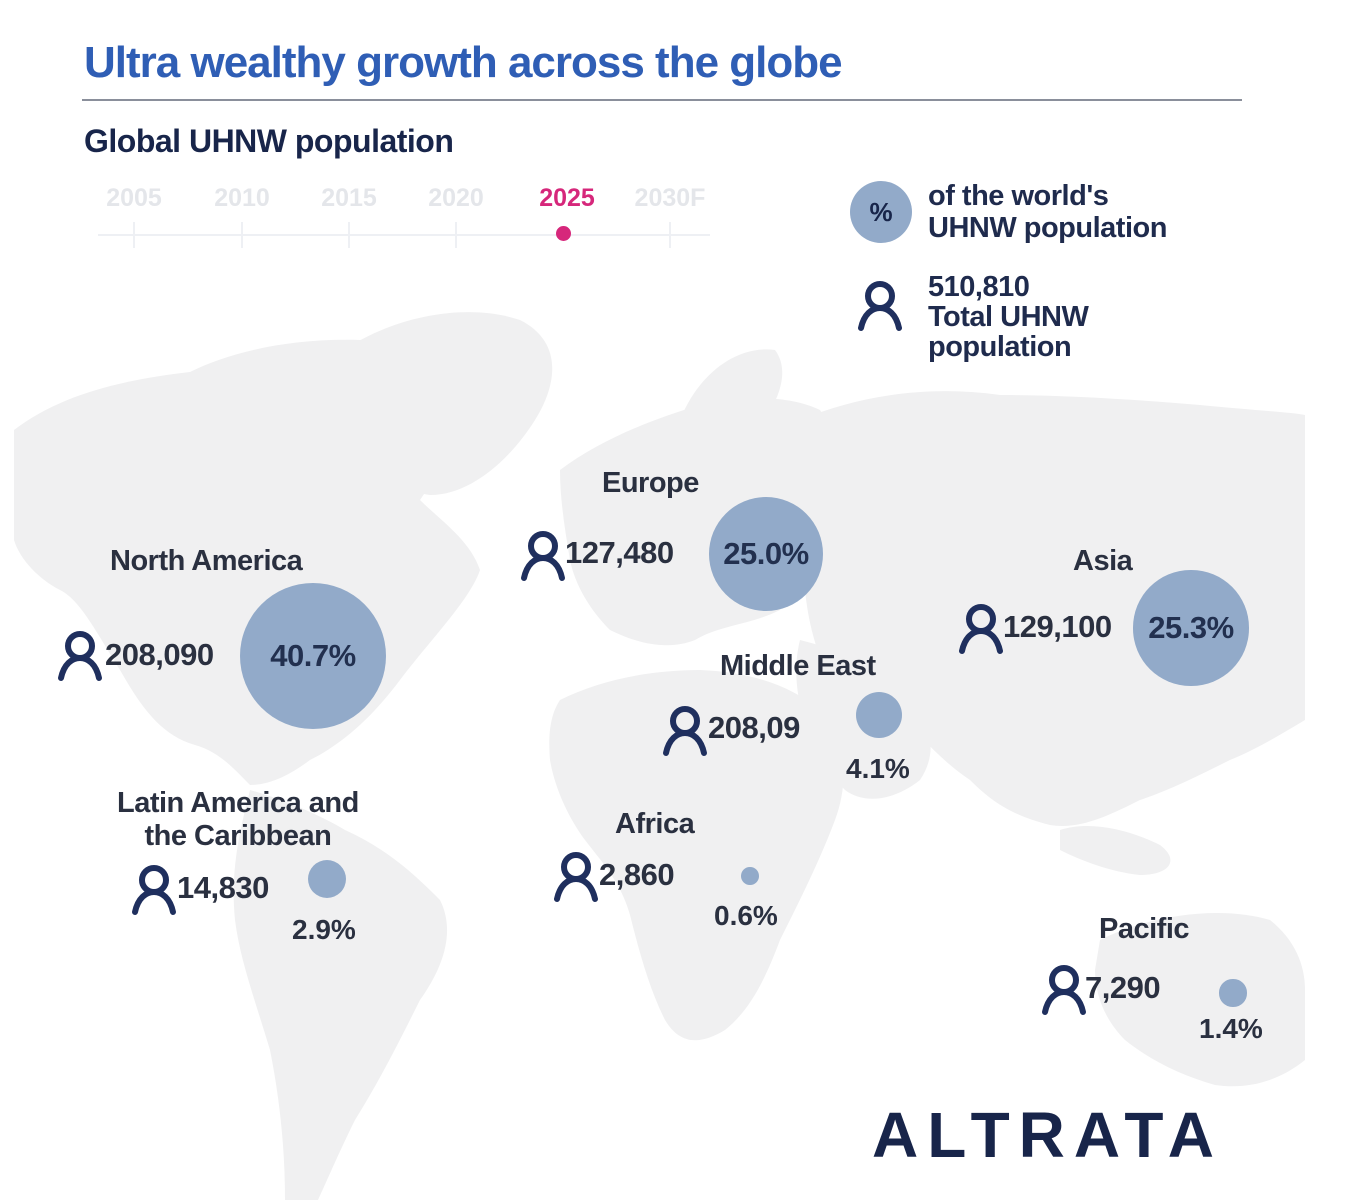  I want to click on region-bubble-middle-east, so click(879, 715).